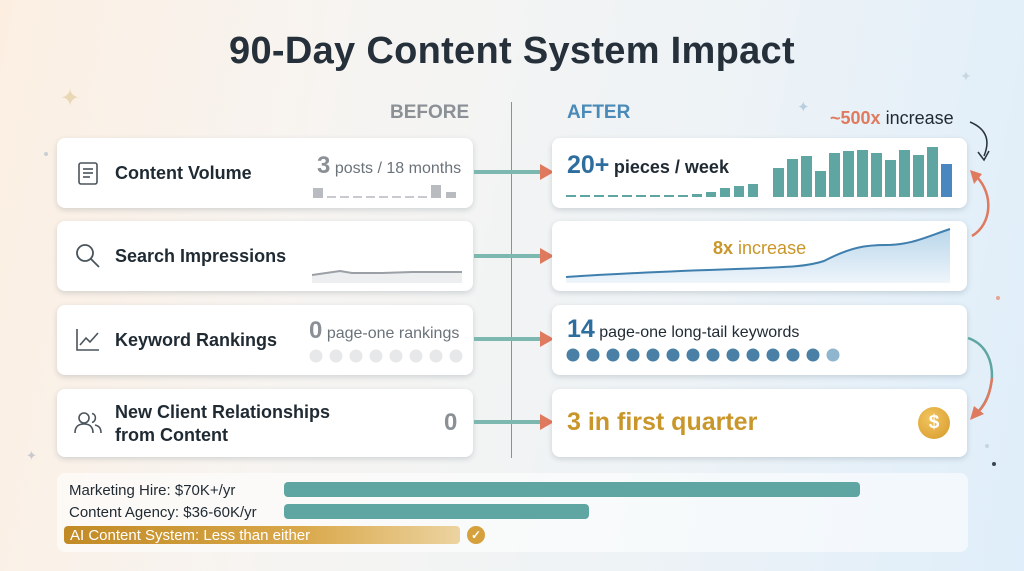  What do you see at coordinates (386, 356) in the screenshot?
I see `before-rankings-dots` at bounding box center [386, 356].